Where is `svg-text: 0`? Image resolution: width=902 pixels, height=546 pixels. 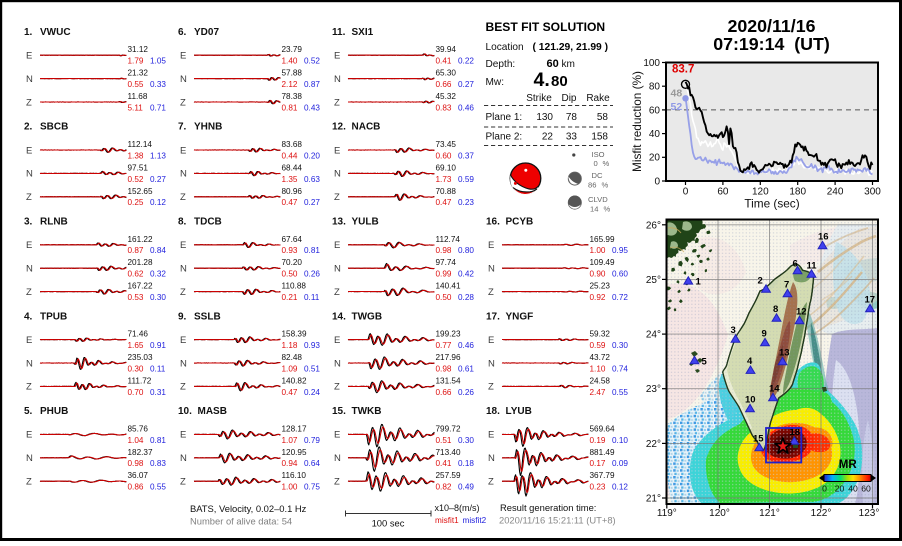
svg-text: 0 is located at coordinates (657, 181).